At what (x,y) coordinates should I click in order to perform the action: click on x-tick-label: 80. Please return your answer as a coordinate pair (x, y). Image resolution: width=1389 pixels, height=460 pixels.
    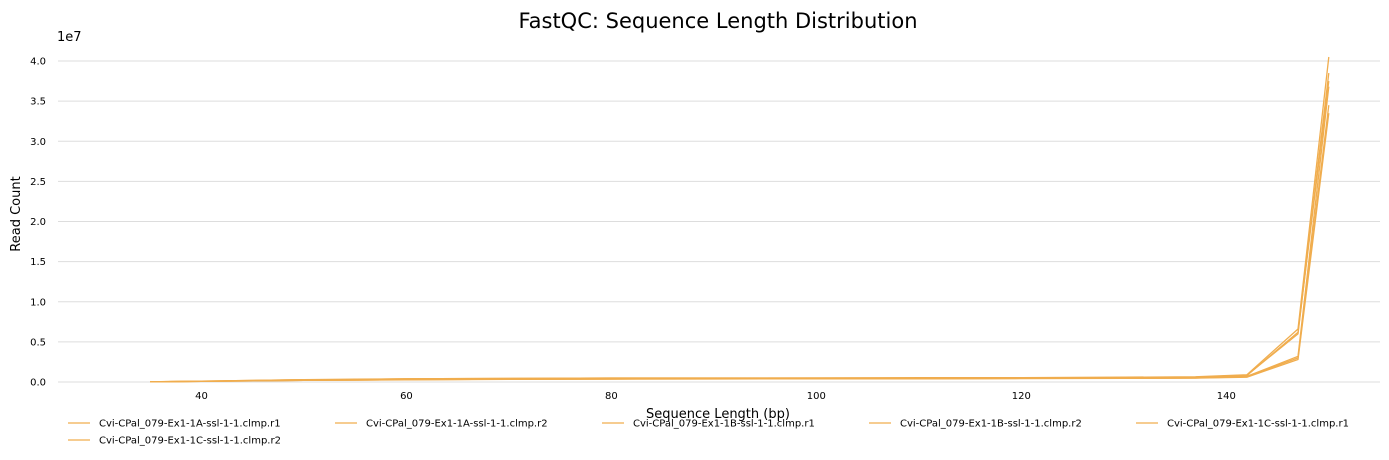
    Looking at the image, I should click on (611, 396).